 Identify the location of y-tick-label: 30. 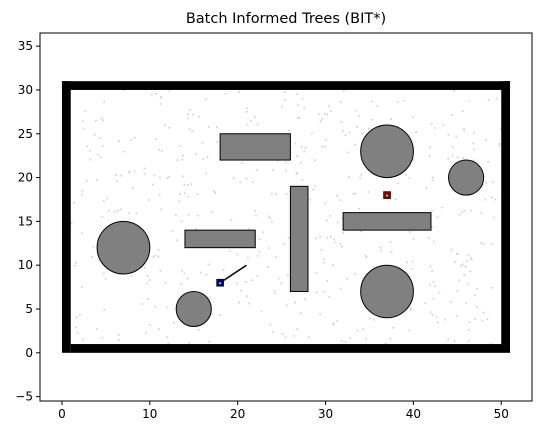
(25, 90).